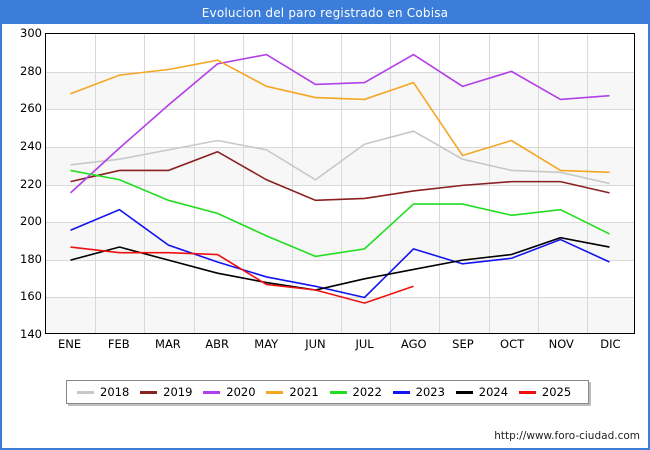 The height and width of the screenshot is (450, 650). I want to click on y-axis-tick-label: 280, so click(31, 70).